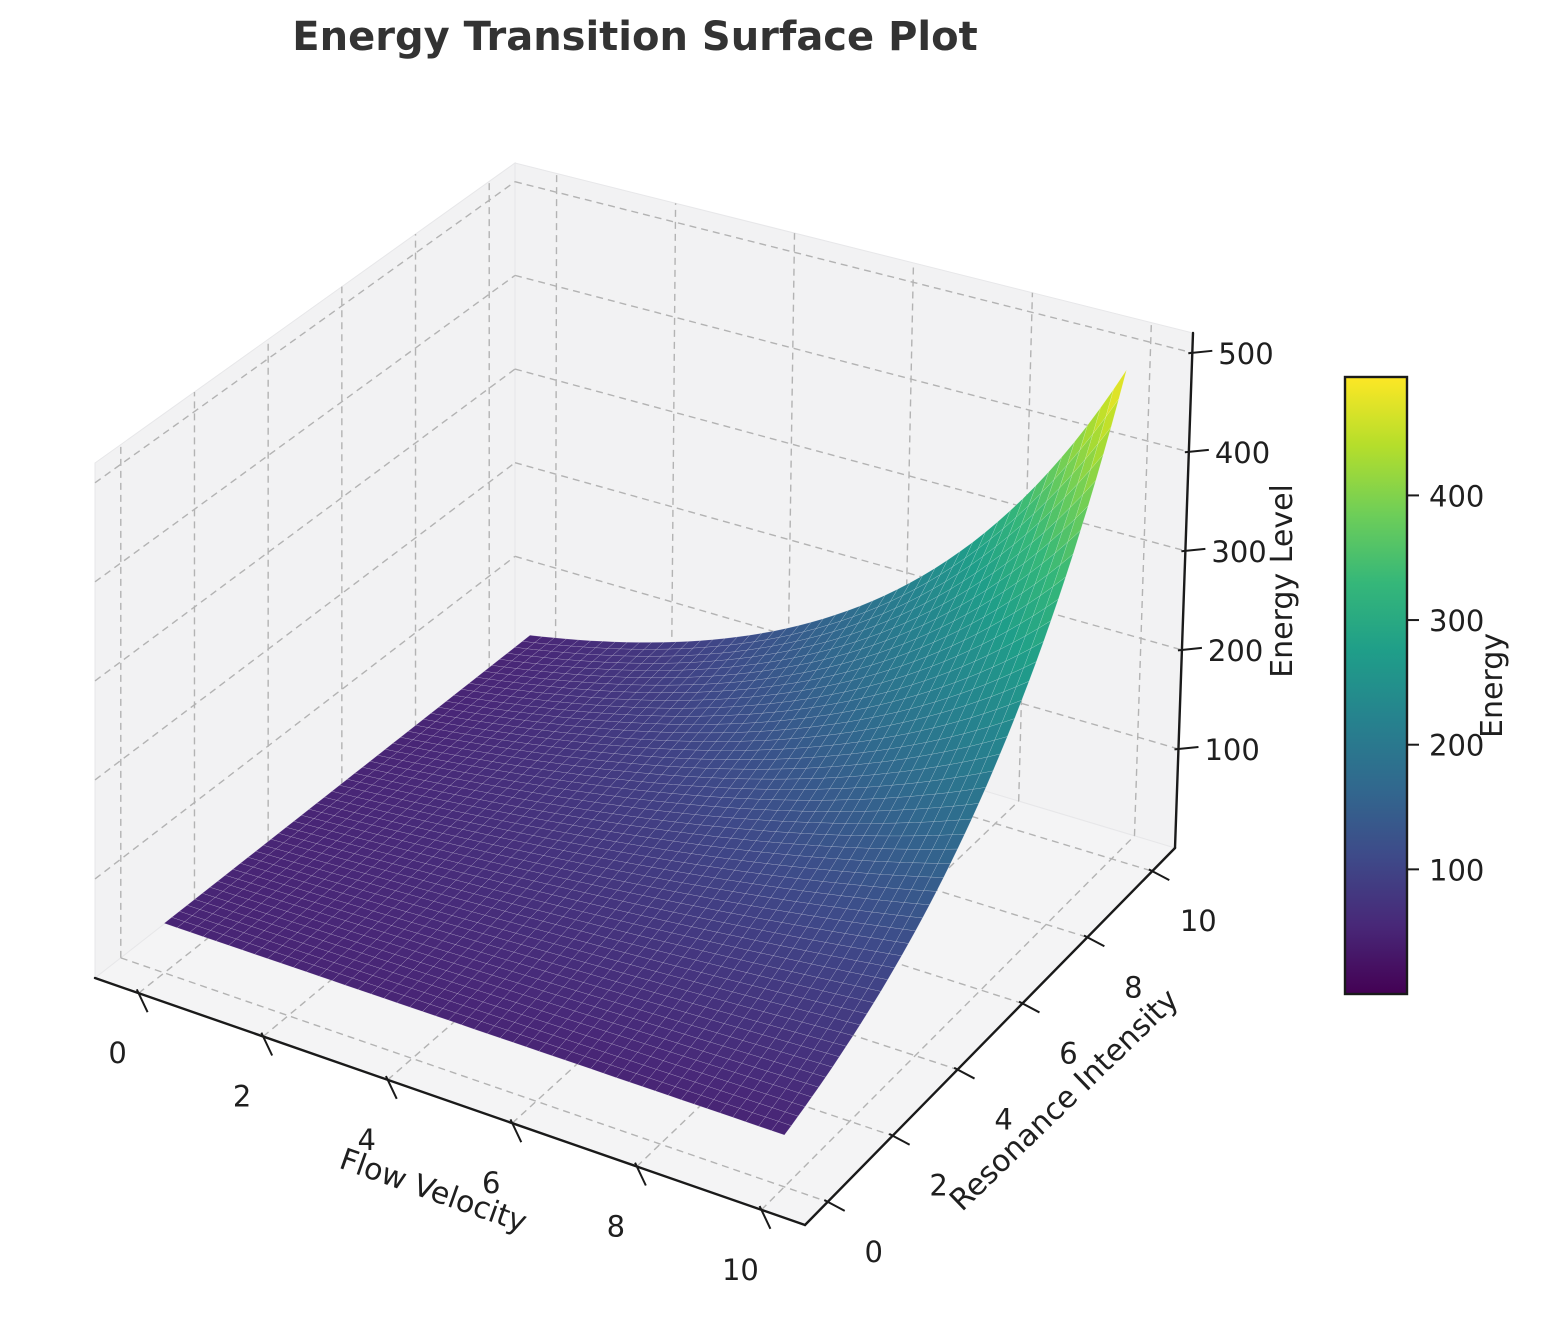  I want to click on plot-title: Energy Transition Surface Plot, so click(635, 37).